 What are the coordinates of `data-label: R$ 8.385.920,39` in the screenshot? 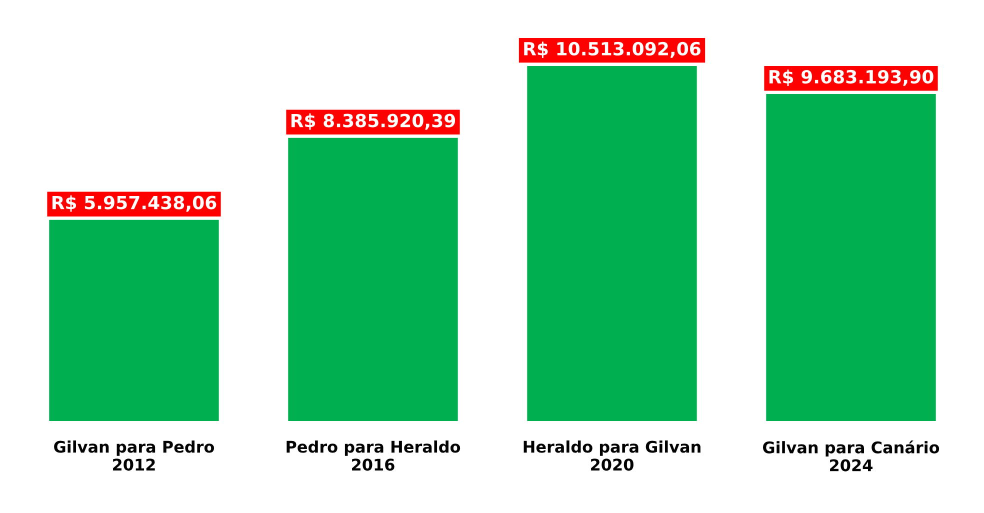 It's located at (373, 121).